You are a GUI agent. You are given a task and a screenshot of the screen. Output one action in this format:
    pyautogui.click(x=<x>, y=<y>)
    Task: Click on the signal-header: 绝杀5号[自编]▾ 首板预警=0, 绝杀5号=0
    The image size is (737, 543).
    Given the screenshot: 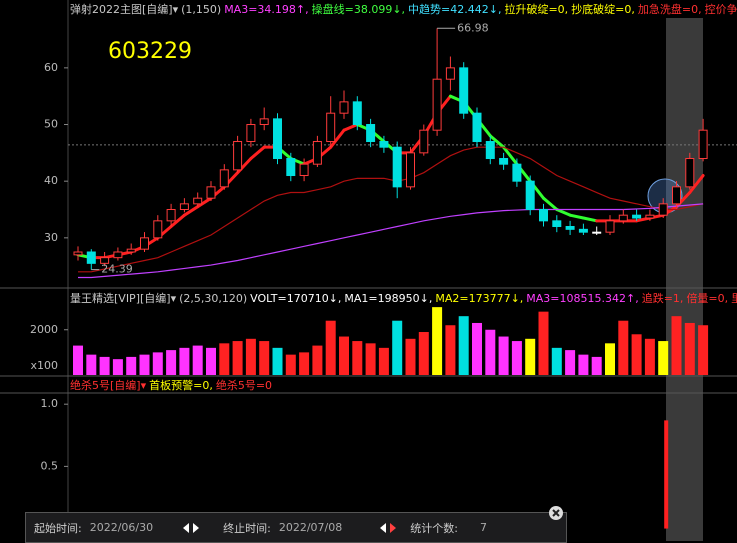 What is the action you would take?
    pyautogui.click(x=403, y=385)
    